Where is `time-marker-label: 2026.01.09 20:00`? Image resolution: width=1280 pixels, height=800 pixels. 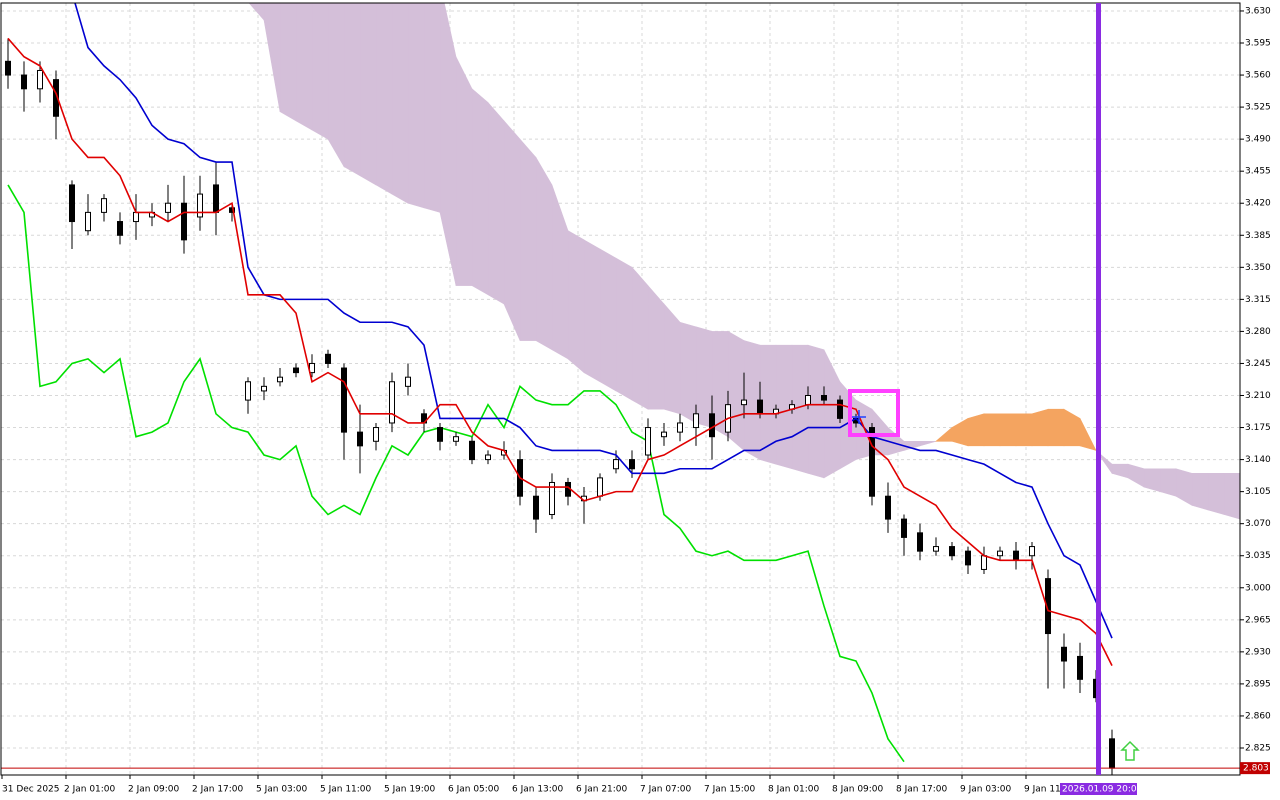
time-marker-label: 2026.01.09 20:00 is located at coordinates (1102, 790).